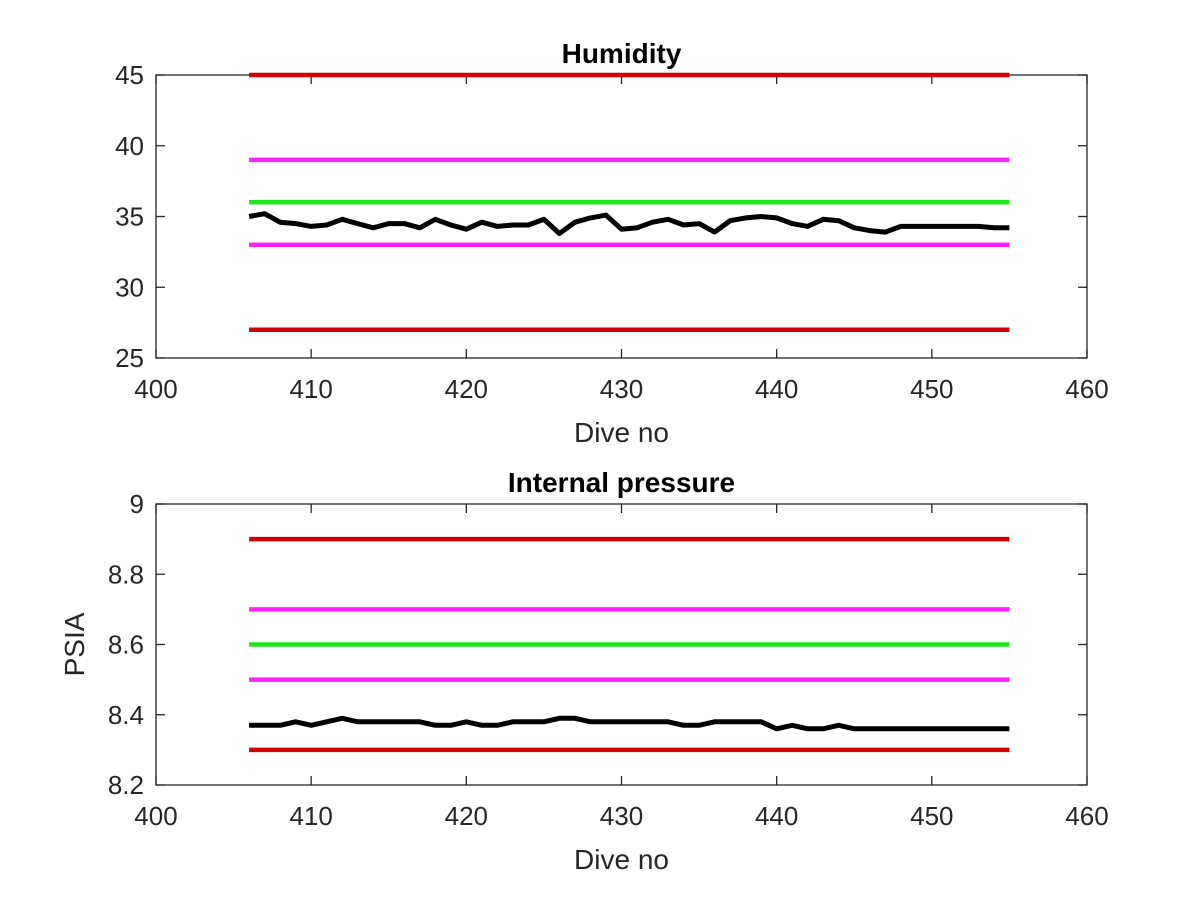 Image resolution: width=1200 pixels, height=900 pixels. What do you see at coordinates (126, 715) in the screenshot?
I see `pressure-y-tick-label: 8.4` at bounding box center [126, 715].